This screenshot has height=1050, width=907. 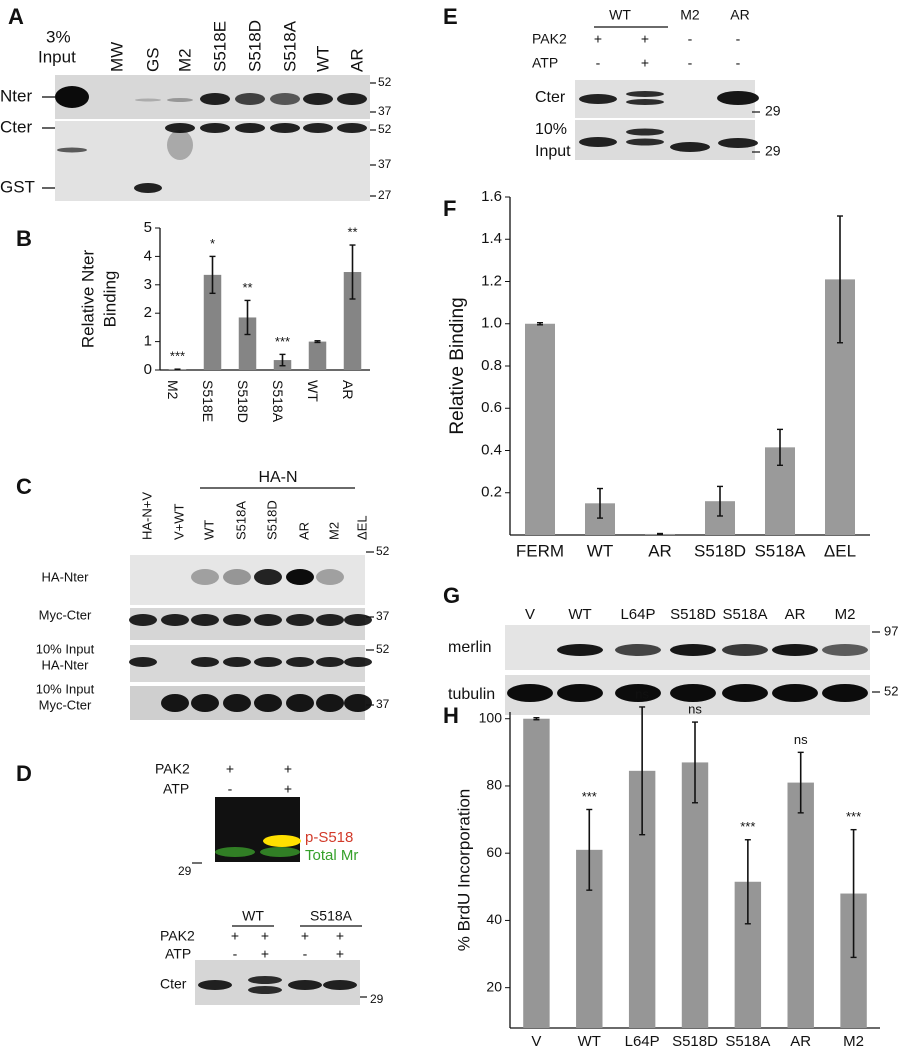 I want to click on lane-label: S518D, so click(x=271, y=520).